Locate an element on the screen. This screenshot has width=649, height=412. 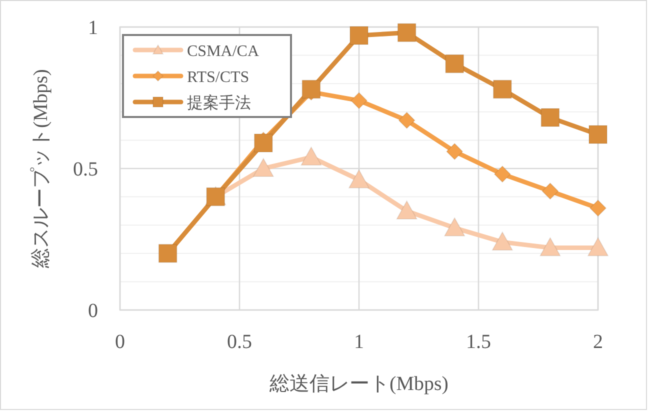
y-tick-label: 0 is located at coordinates (93, 311).